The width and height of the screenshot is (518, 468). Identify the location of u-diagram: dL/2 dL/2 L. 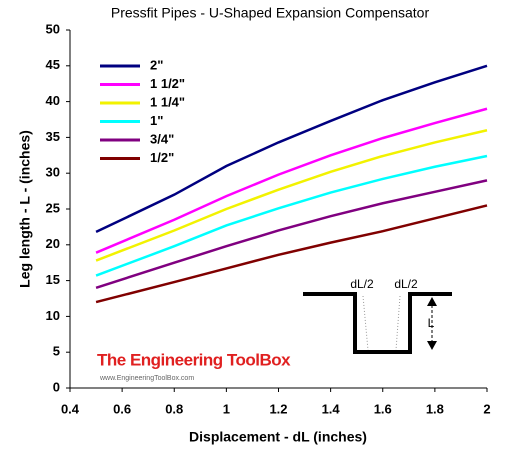
(377, 315).